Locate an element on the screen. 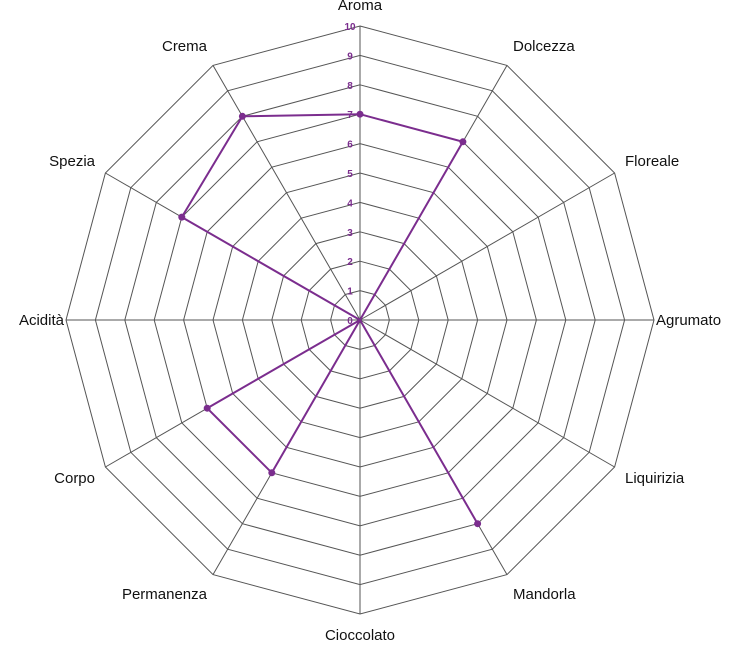  tick-label: 1 is located at coordinates (350, 292).